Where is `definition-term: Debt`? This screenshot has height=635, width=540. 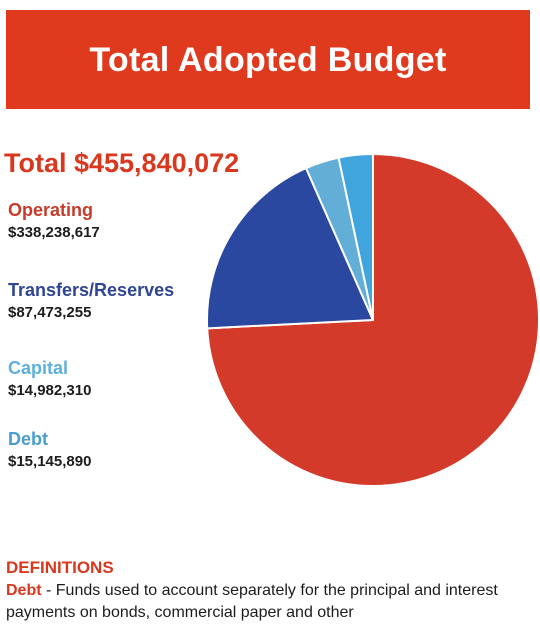
definition-term: Debt is located at coordinates (24, 590).